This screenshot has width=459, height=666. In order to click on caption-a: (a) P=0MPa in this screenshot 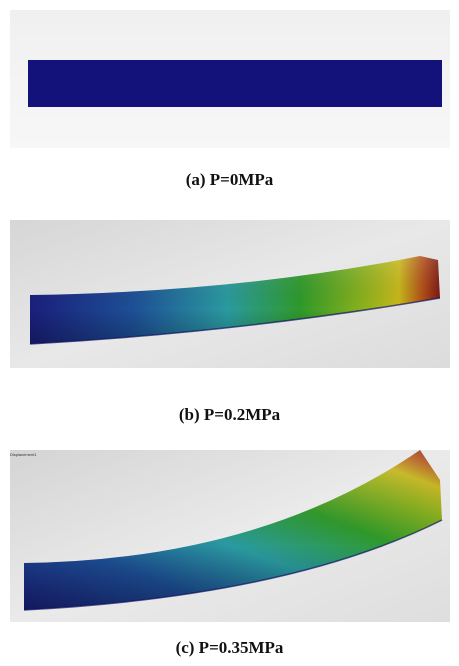, I will do `click(229, 179)`.